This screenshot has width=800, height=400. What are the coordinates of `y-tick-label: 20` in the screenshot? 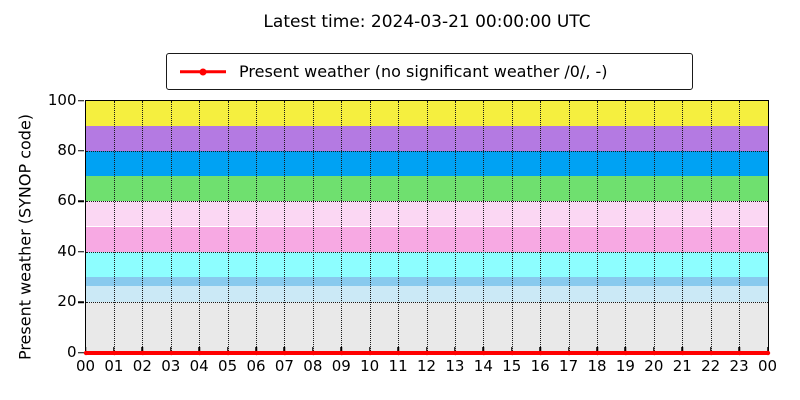 It's located at (67, 301).